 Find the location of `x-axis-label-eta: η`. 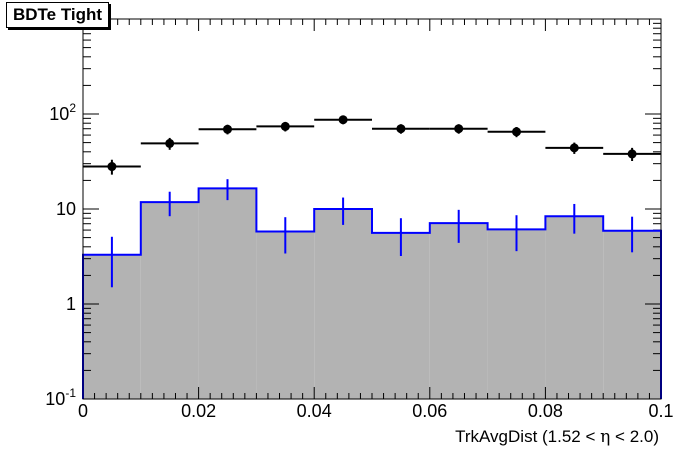

x-axis-label-eta: η is located at coordinates (605, 437).